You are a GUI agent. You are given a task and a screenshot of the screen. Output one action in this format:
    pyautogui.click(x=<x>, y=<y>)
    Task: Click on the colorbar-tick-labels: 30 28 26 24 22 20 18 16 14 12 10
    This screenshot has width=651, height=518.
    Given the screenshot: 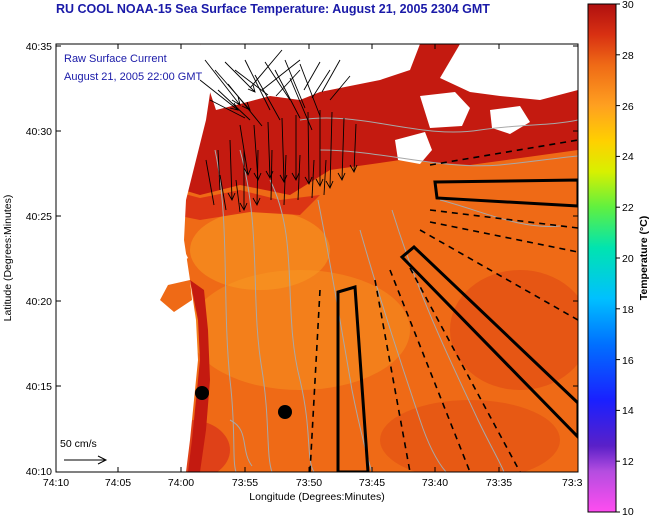 What is the action you would take?
    pyautogui.click(x=628, y=259)
    